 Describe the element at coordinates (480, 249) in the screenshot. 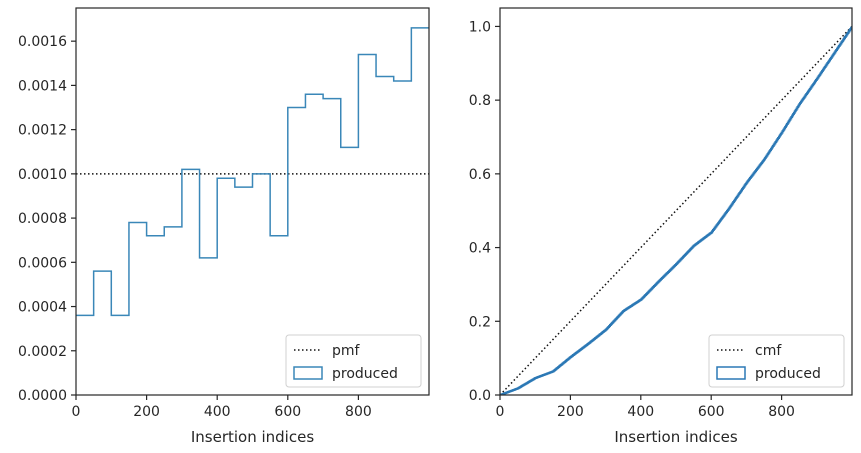

I see `y-tick-label: 0.4` at that location.